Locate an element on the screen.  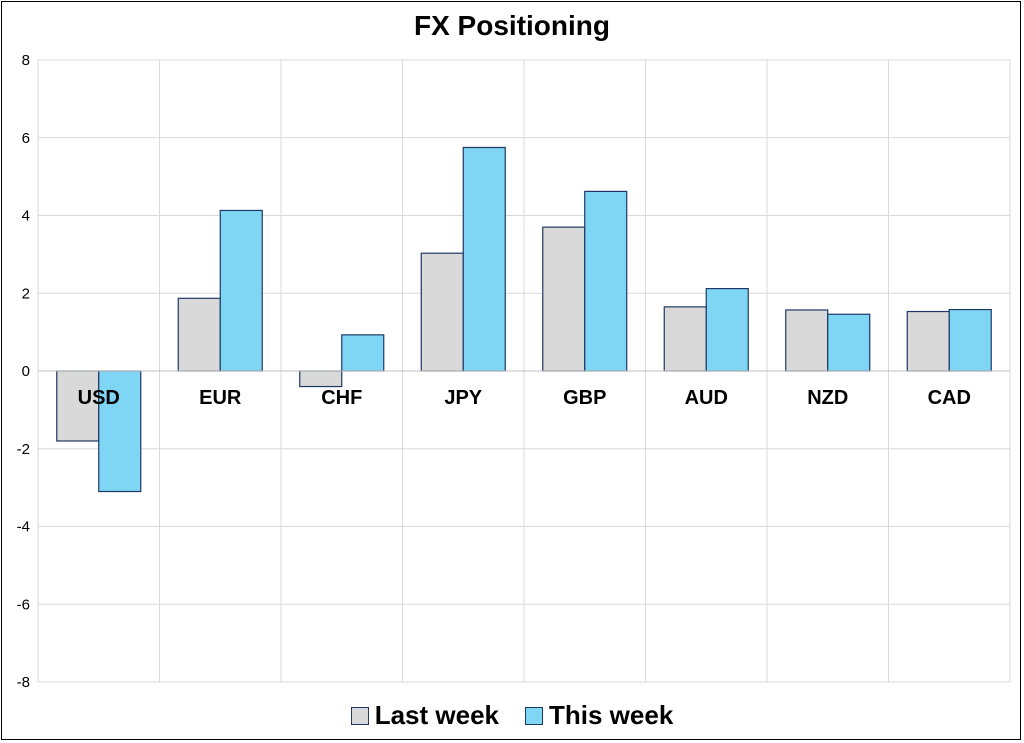
legend-item-last-week: Last week is located at coordinates (424, 715).